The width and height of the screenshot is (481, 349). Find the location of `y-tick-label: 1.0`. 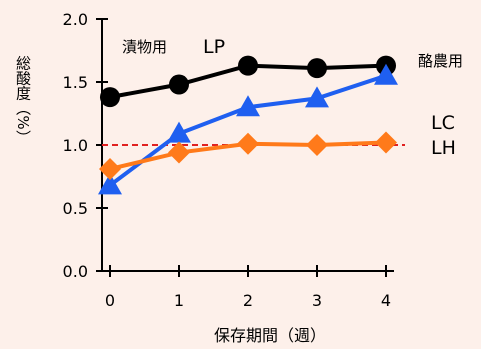

y-tick-label: 1.0 is located at coordinates (75, 145).